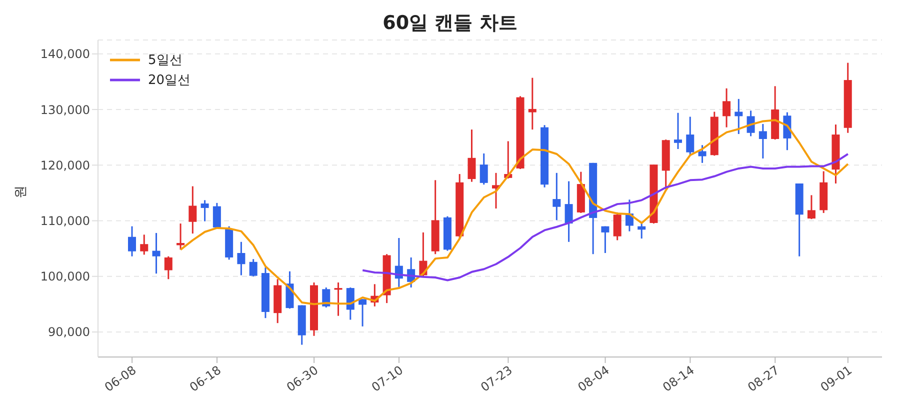 The width and height of the screenshot is (900, 420). I want to click on y-tick-label: 90,000, so click(69, 332).